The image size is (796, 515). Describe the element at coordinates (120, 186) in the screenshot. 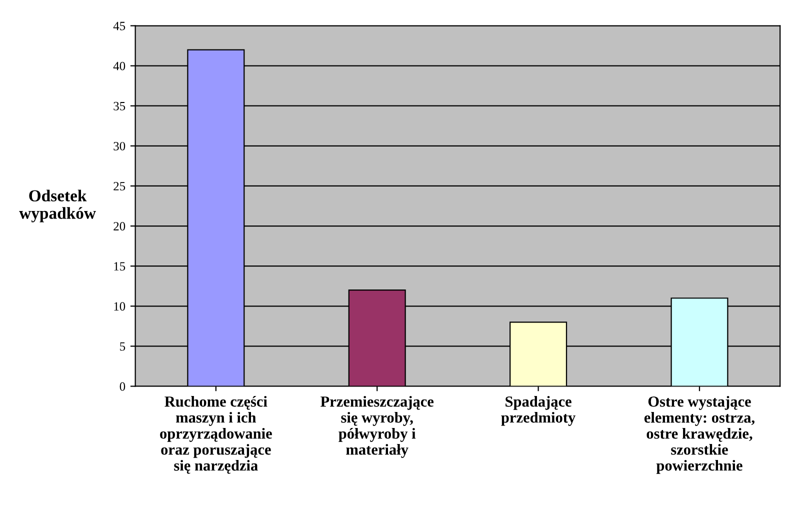

I see `y-tick-label: 25` at that location.